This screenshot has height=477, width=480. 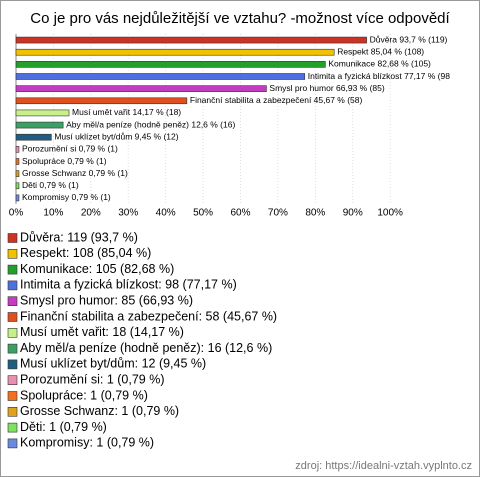 I want to click on x-tick-label: 100%, so click(x=390, y=213).